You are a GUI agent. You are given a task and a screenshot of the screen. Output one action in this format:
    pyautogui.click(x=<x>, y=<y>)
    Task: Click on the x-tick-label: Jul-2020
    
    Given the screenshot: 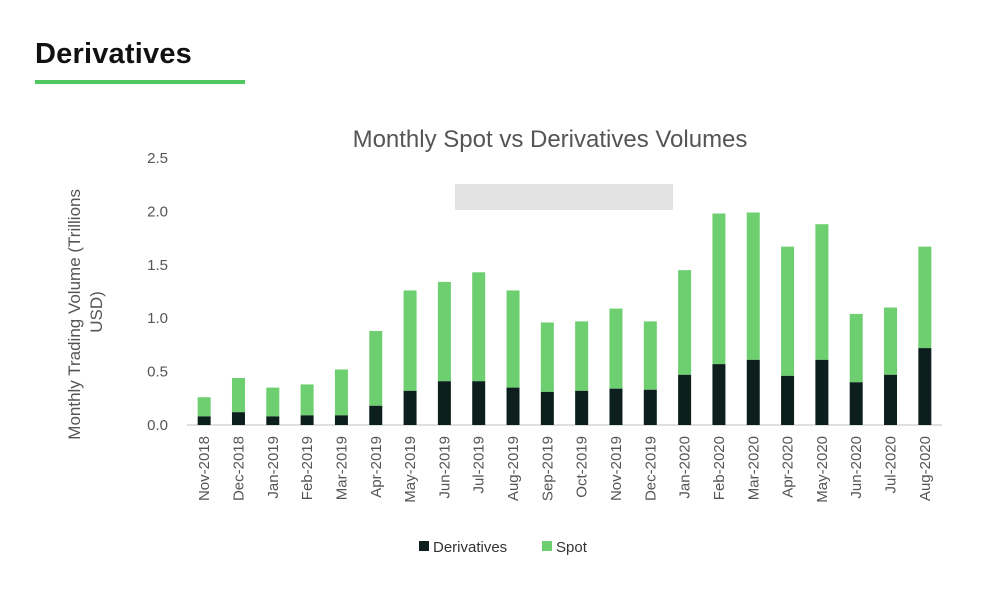 What is the action you would take?
    pyautogui.click(x=891, y=465)
    